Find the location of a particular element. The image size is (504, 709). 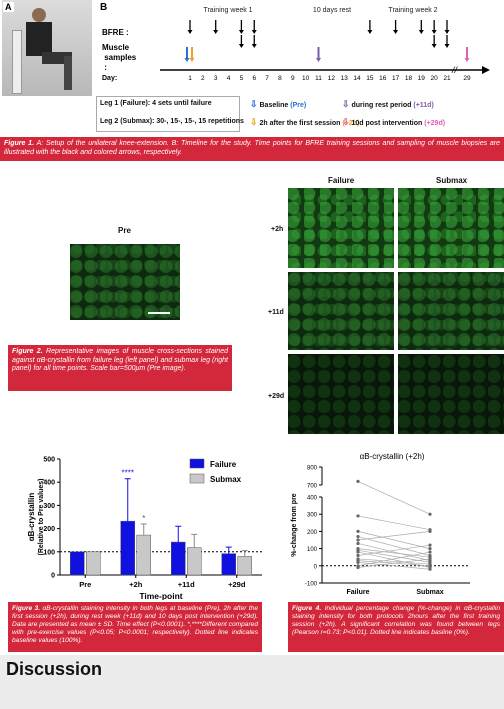

phase-label: Training week 1 is located at coordinates (227, 10).